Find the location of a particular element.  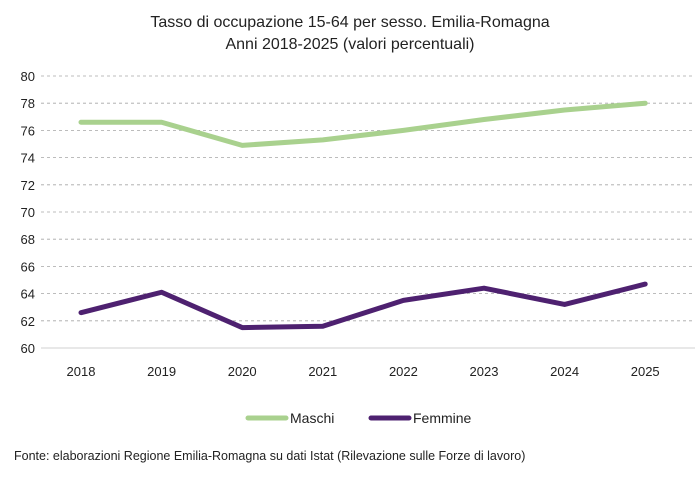

legend-label: Maschi is located at coordinates (312, 418).